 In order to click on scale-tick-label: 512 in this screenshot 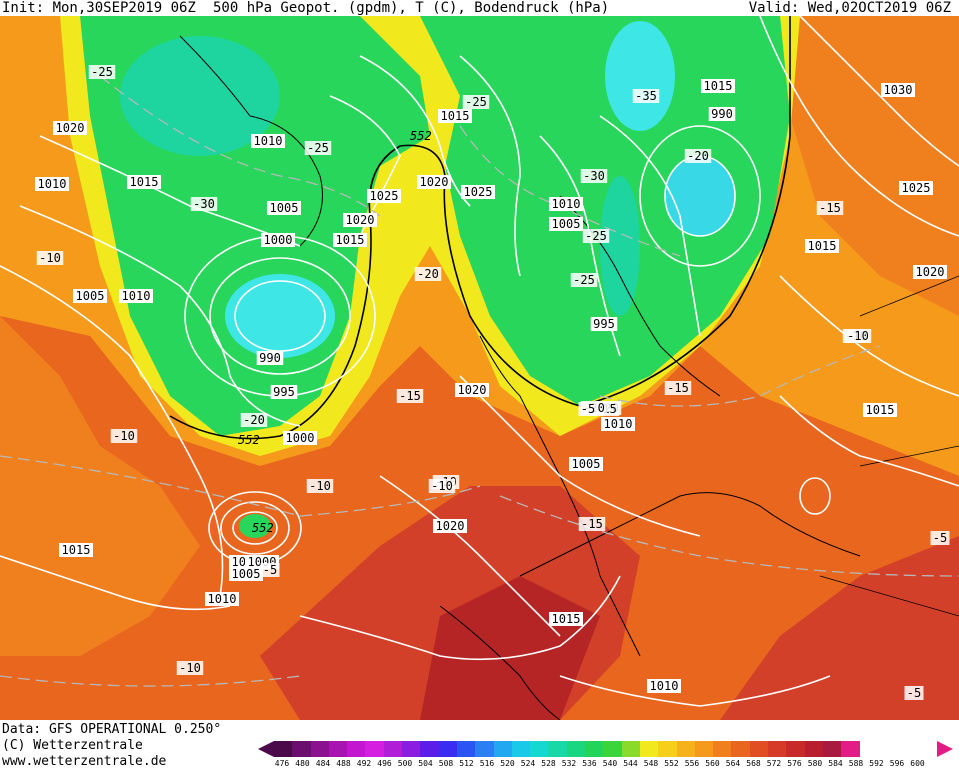, I will do `click(466, 763)`.